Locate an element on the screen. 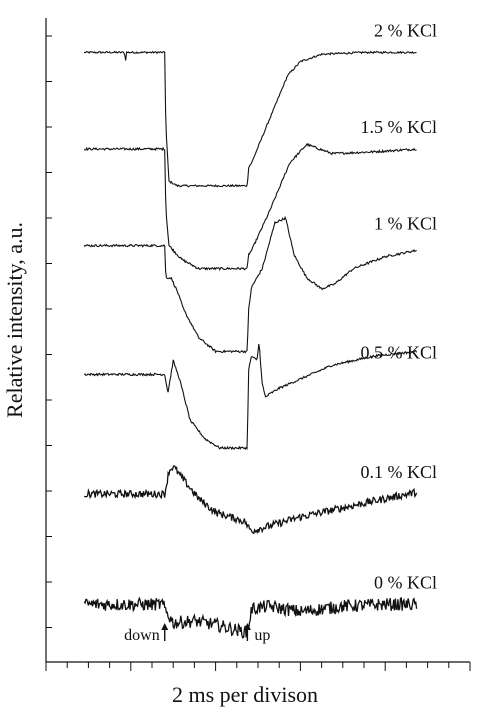 Image resolution: width=480 pixels, height=712 pixels. marker-label: up is located at coordinates (262, 635).